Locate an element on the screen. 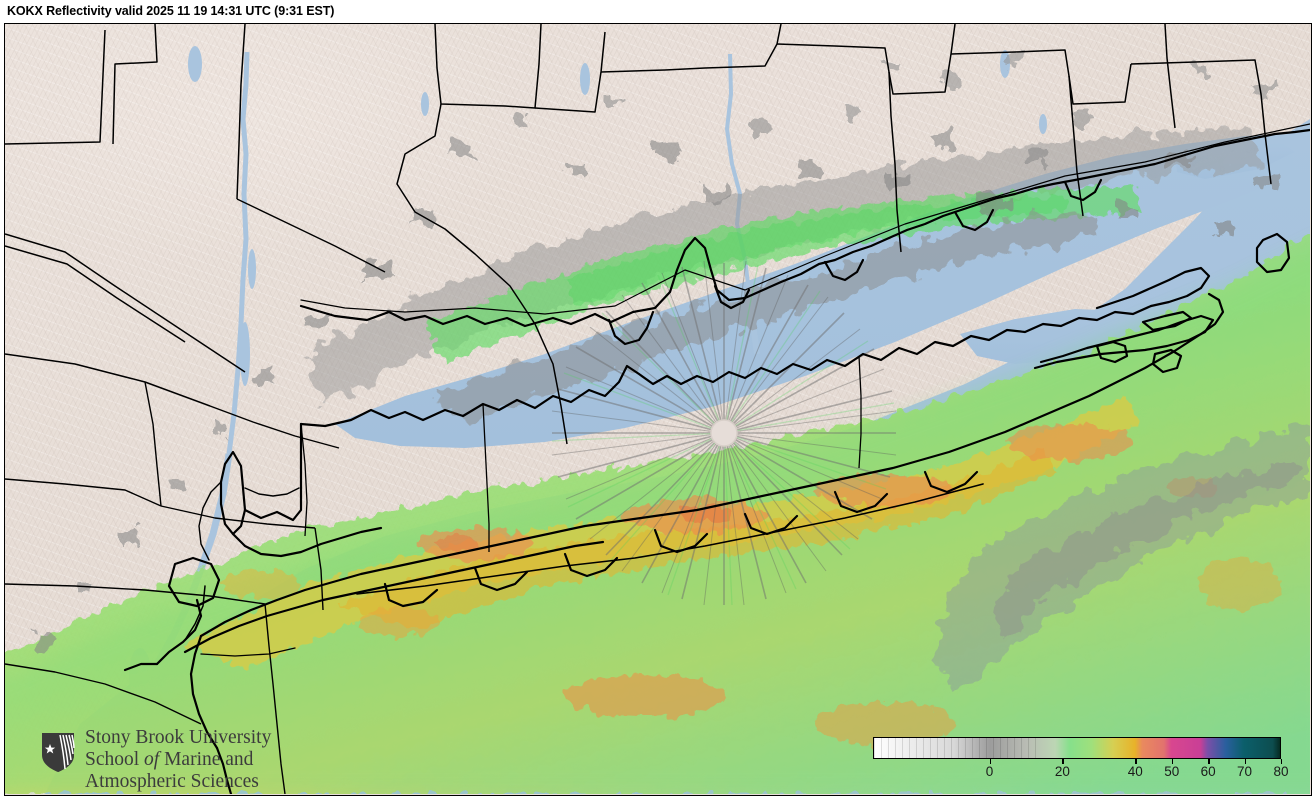  shield-star-icon is located at coordinates (58, 752).